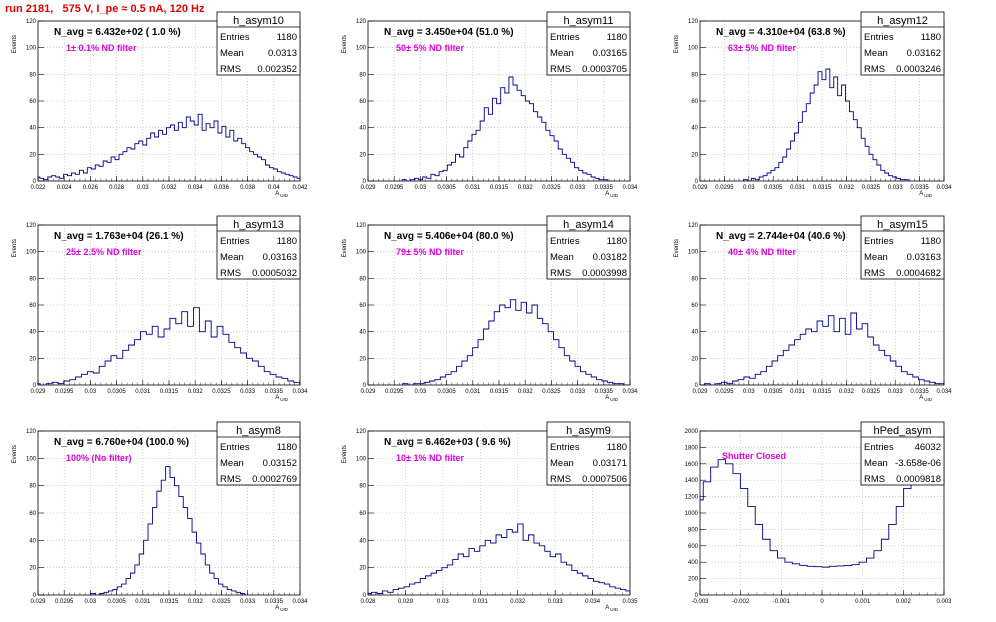  I want to click on x-tick-label: -0.003, so click(700, 602).